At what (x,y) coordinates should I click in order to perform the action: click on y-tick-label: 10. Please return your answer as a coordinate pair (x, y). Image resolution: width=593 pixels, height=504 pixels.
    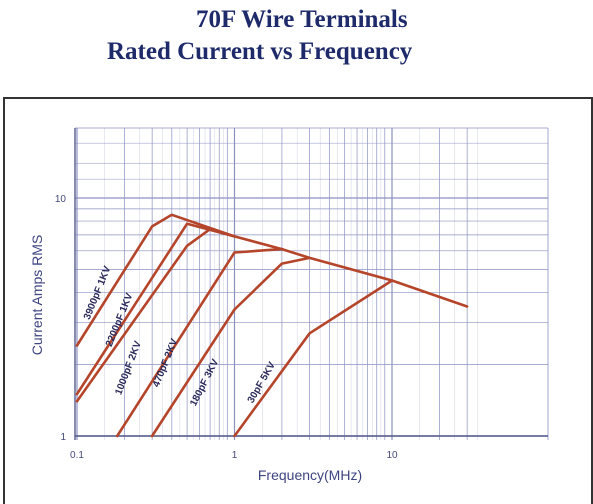
    Looking at the image, I should click on (61, 199).